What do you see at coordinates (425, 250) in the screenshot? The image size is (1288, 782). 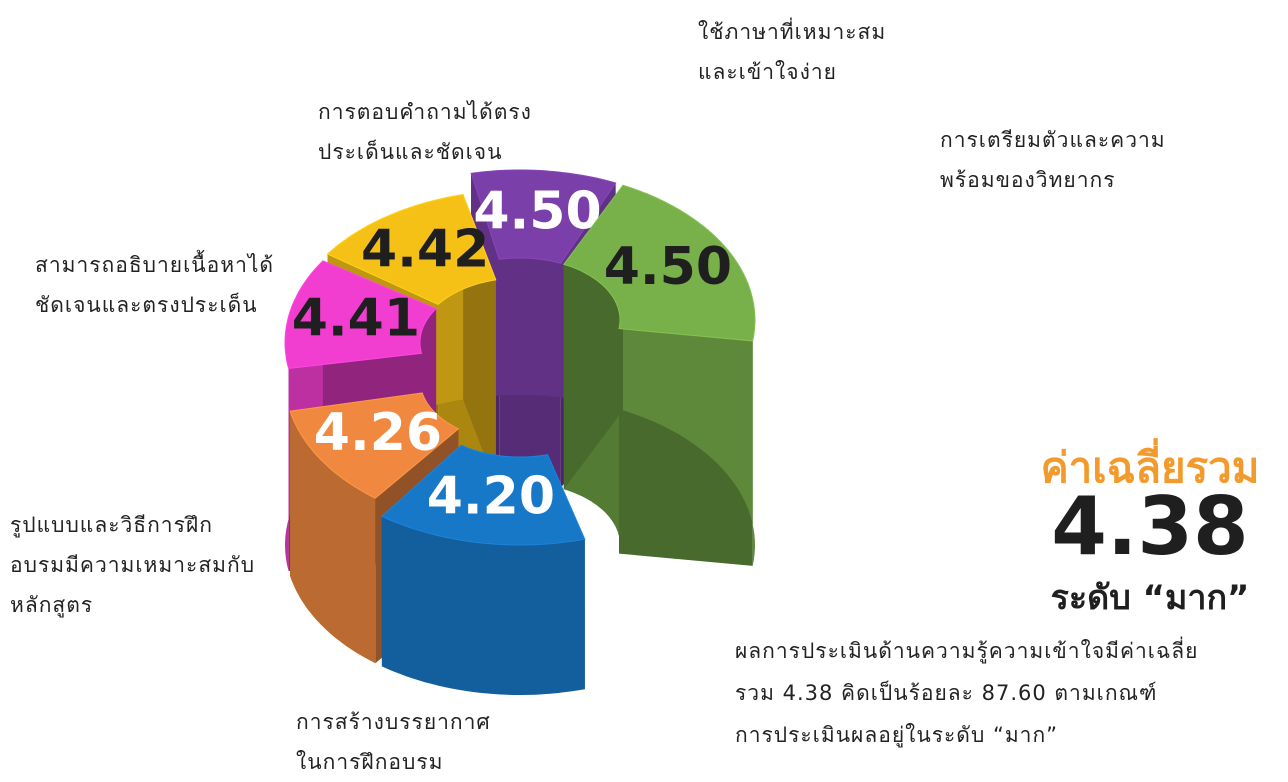 I see `value-label: 4.42` at bounding box center [425, 250].